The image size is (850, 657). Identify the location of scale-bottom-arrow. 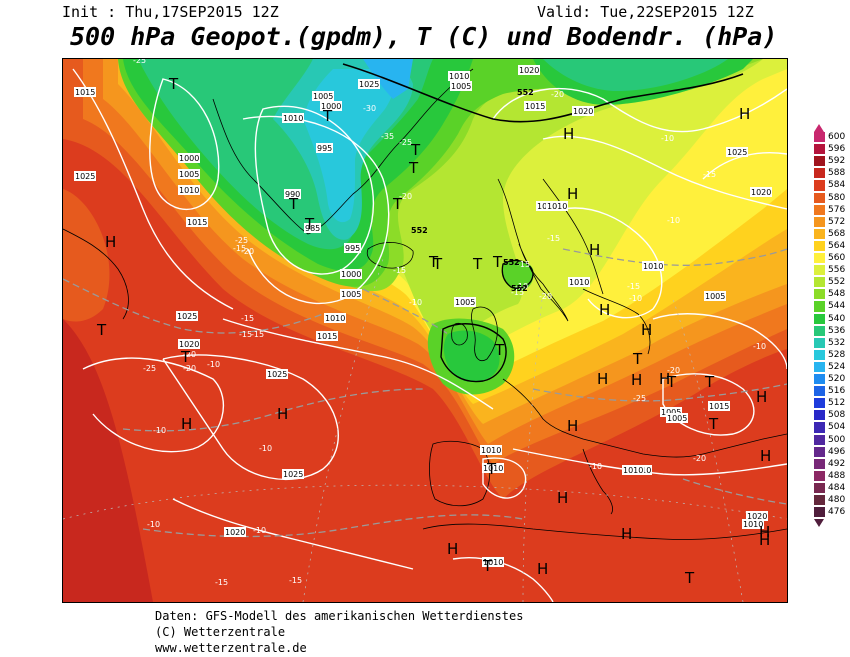
(819, 523).